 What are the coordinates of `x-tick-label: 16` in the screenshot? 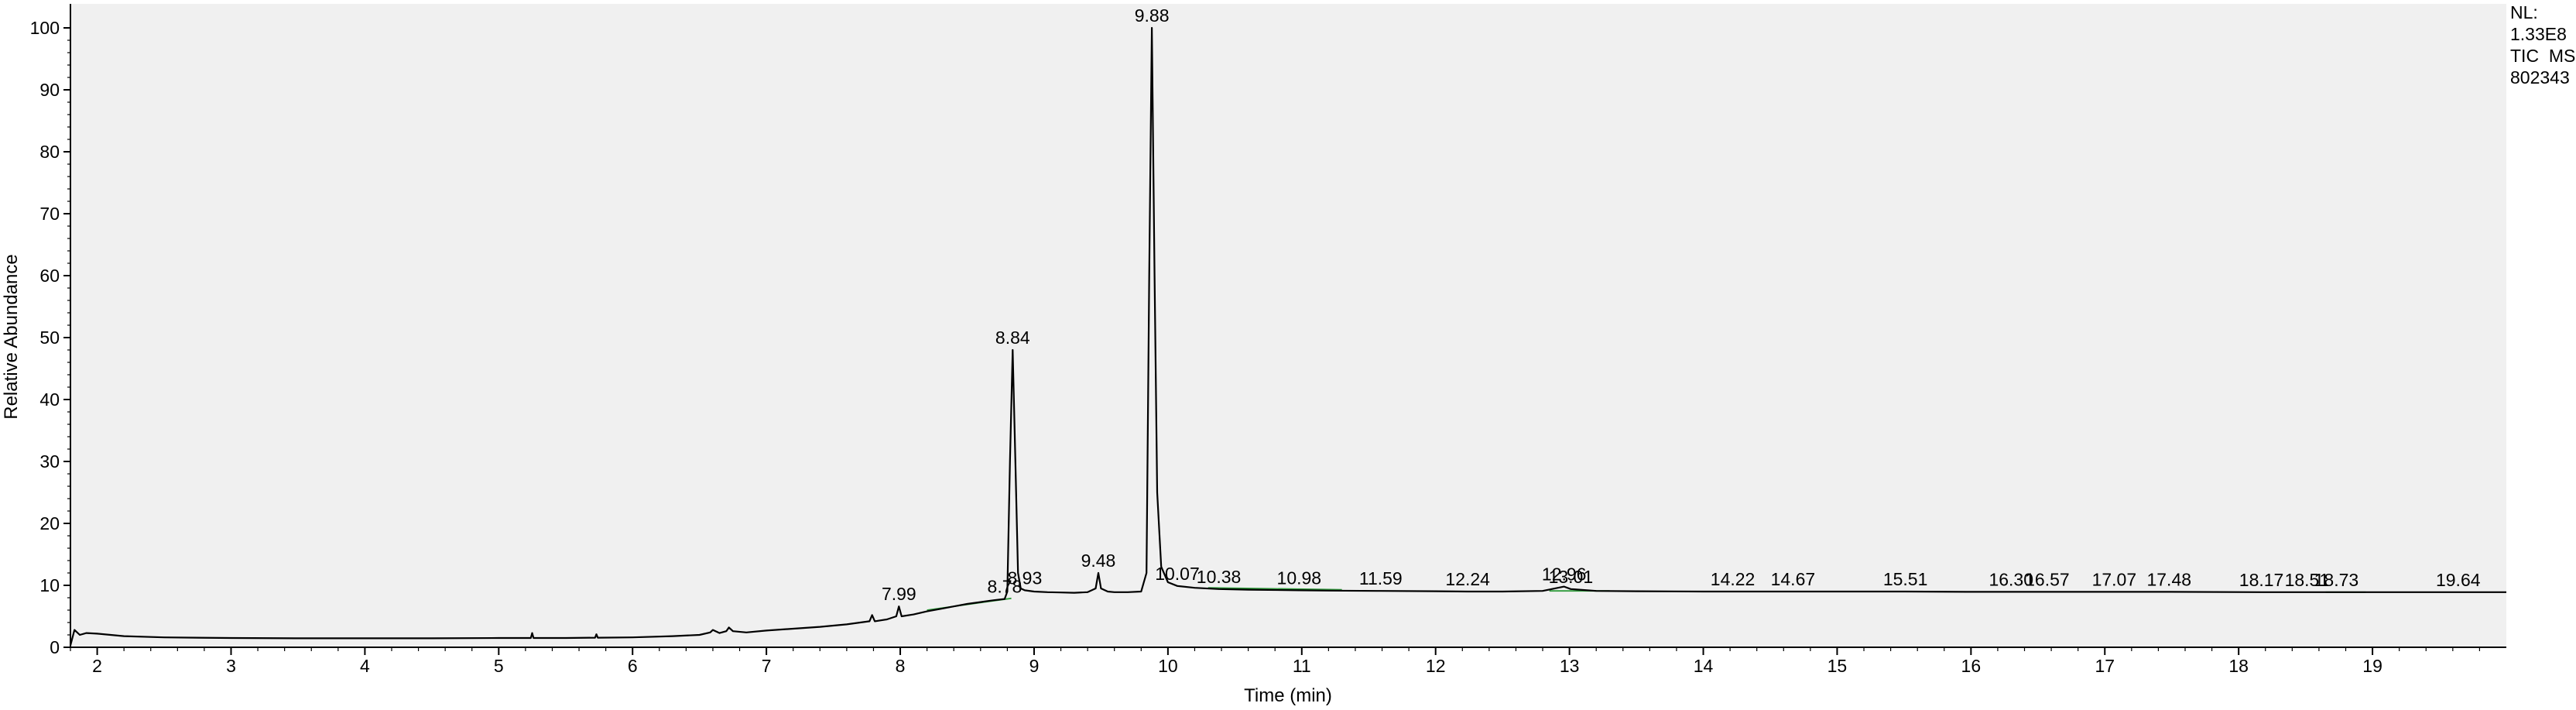 It's located at (1971, 666).